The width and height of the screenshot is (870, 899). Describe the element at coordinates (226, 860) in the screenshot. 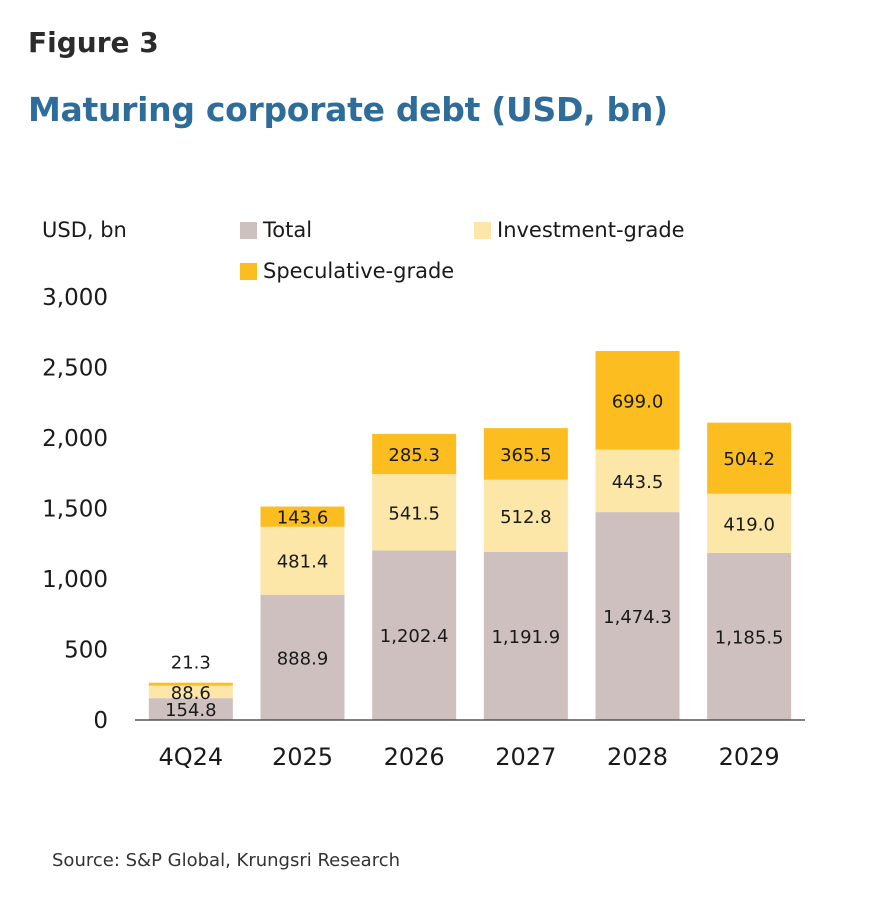

I see `source-note: Source: S&P Global, Krungsri Research` at that location.